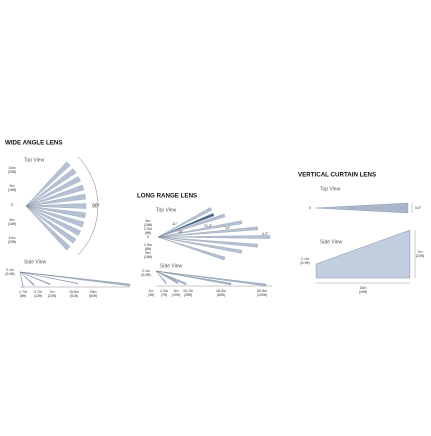 The width and height of the screenshot is (431, 436). Describe the element at coordinates (363, 292) in the screenshot. I see `range-label: (49ft)` at that location.